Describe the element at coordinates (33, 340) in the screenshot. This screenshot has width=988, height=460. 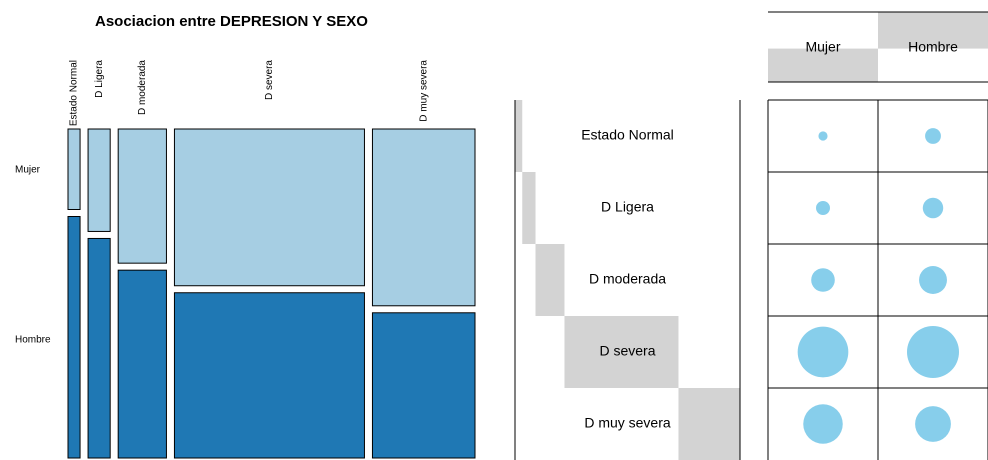
I see `row-label: Hombre` at that location.